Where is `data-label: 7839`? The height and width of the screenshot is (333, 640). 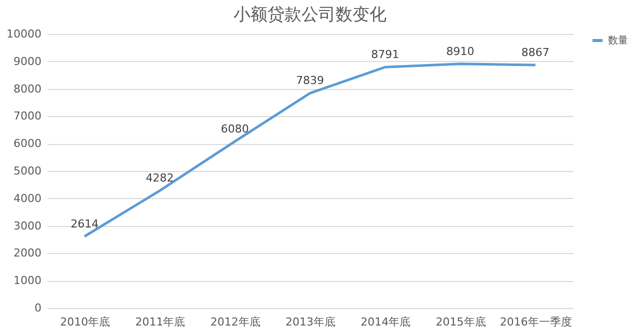
data-label: 7839 is located at coordinates (310, 81).